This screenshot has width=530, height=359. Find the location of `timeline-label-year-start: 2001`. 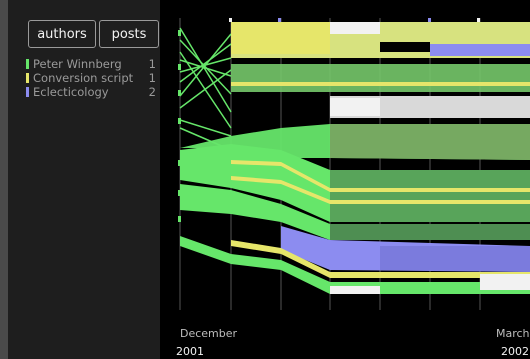

timeline-label-year-start: 2001 is located at coordinates (190, 351).